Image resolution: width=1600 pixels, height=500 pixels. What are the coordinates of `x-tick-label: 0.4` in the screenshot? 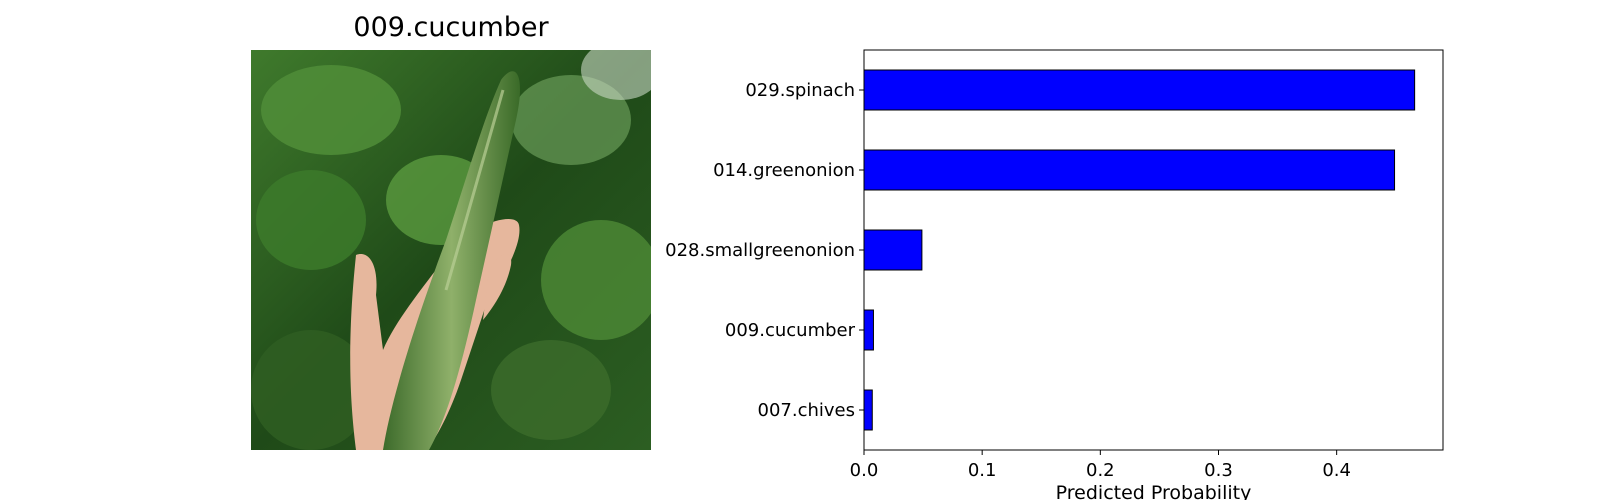 It's located at (1336, 470).